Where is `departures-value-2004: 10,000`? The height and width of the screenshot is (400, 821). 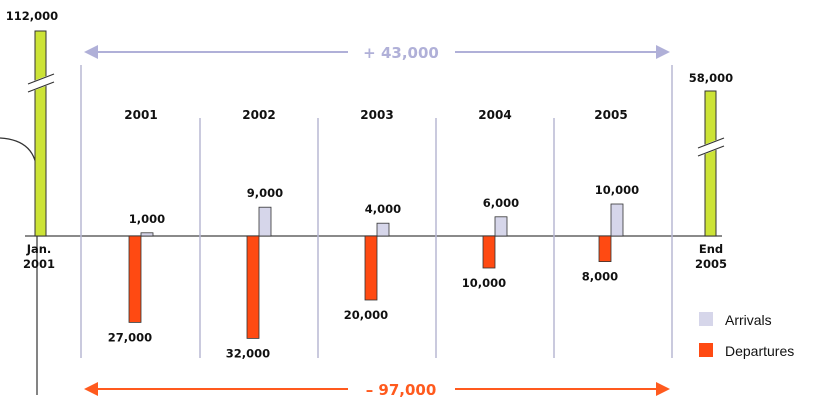 departures-value-2004: 10,000 is located at coordinates (484, 283).